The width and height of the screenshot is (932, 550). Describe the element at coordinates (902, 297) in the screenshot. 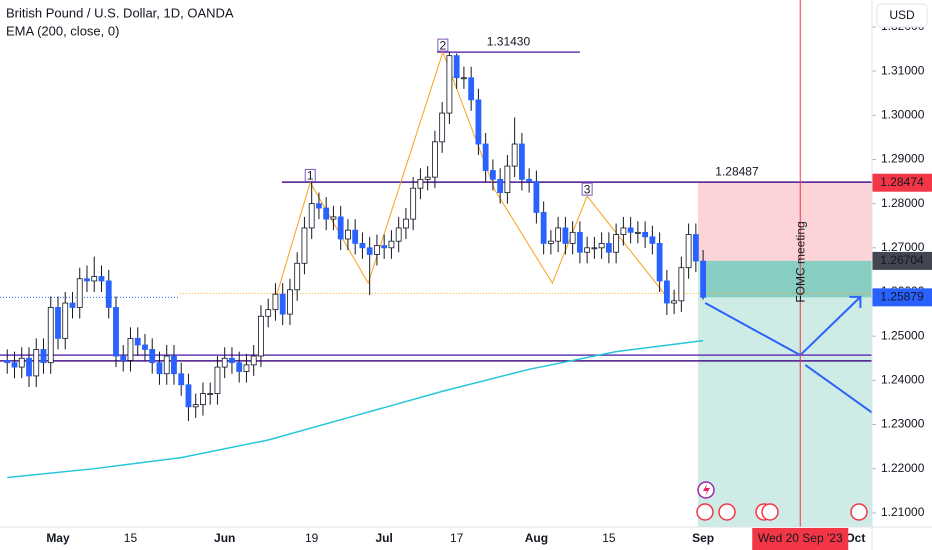

I see `price-label: 1.25879` at that location.